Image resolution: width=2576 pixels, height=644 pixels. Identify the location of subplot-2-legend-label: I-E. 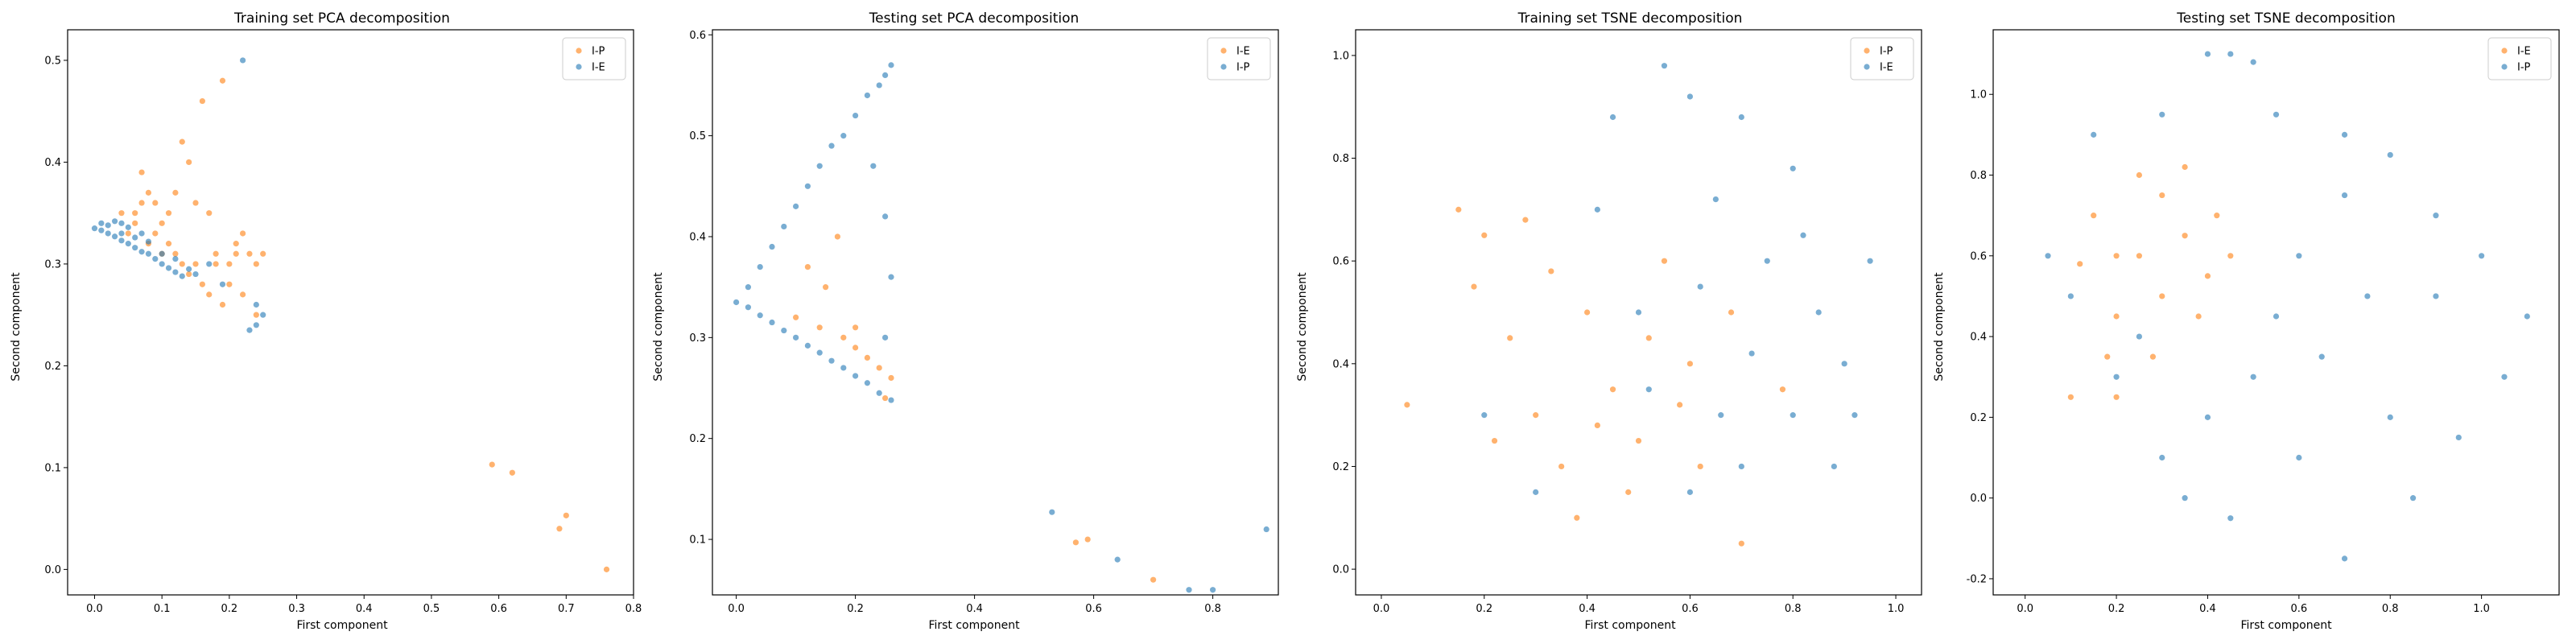
(1243, 52).